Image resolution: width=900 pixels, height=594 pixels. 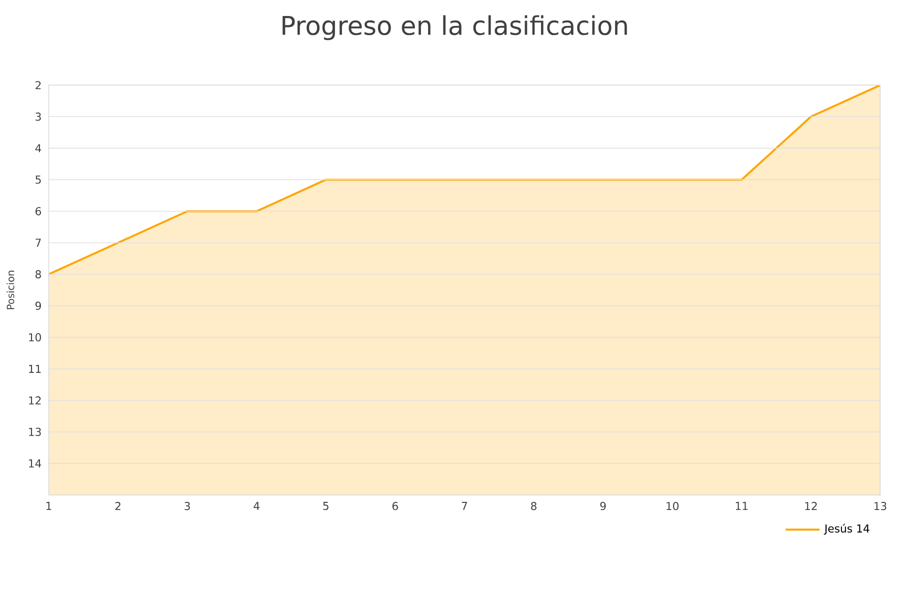 What do you see at coordinates (10, 290) in the screenshot?
I see `y-axis-title: Posicion` at bounding box center [10, 290].